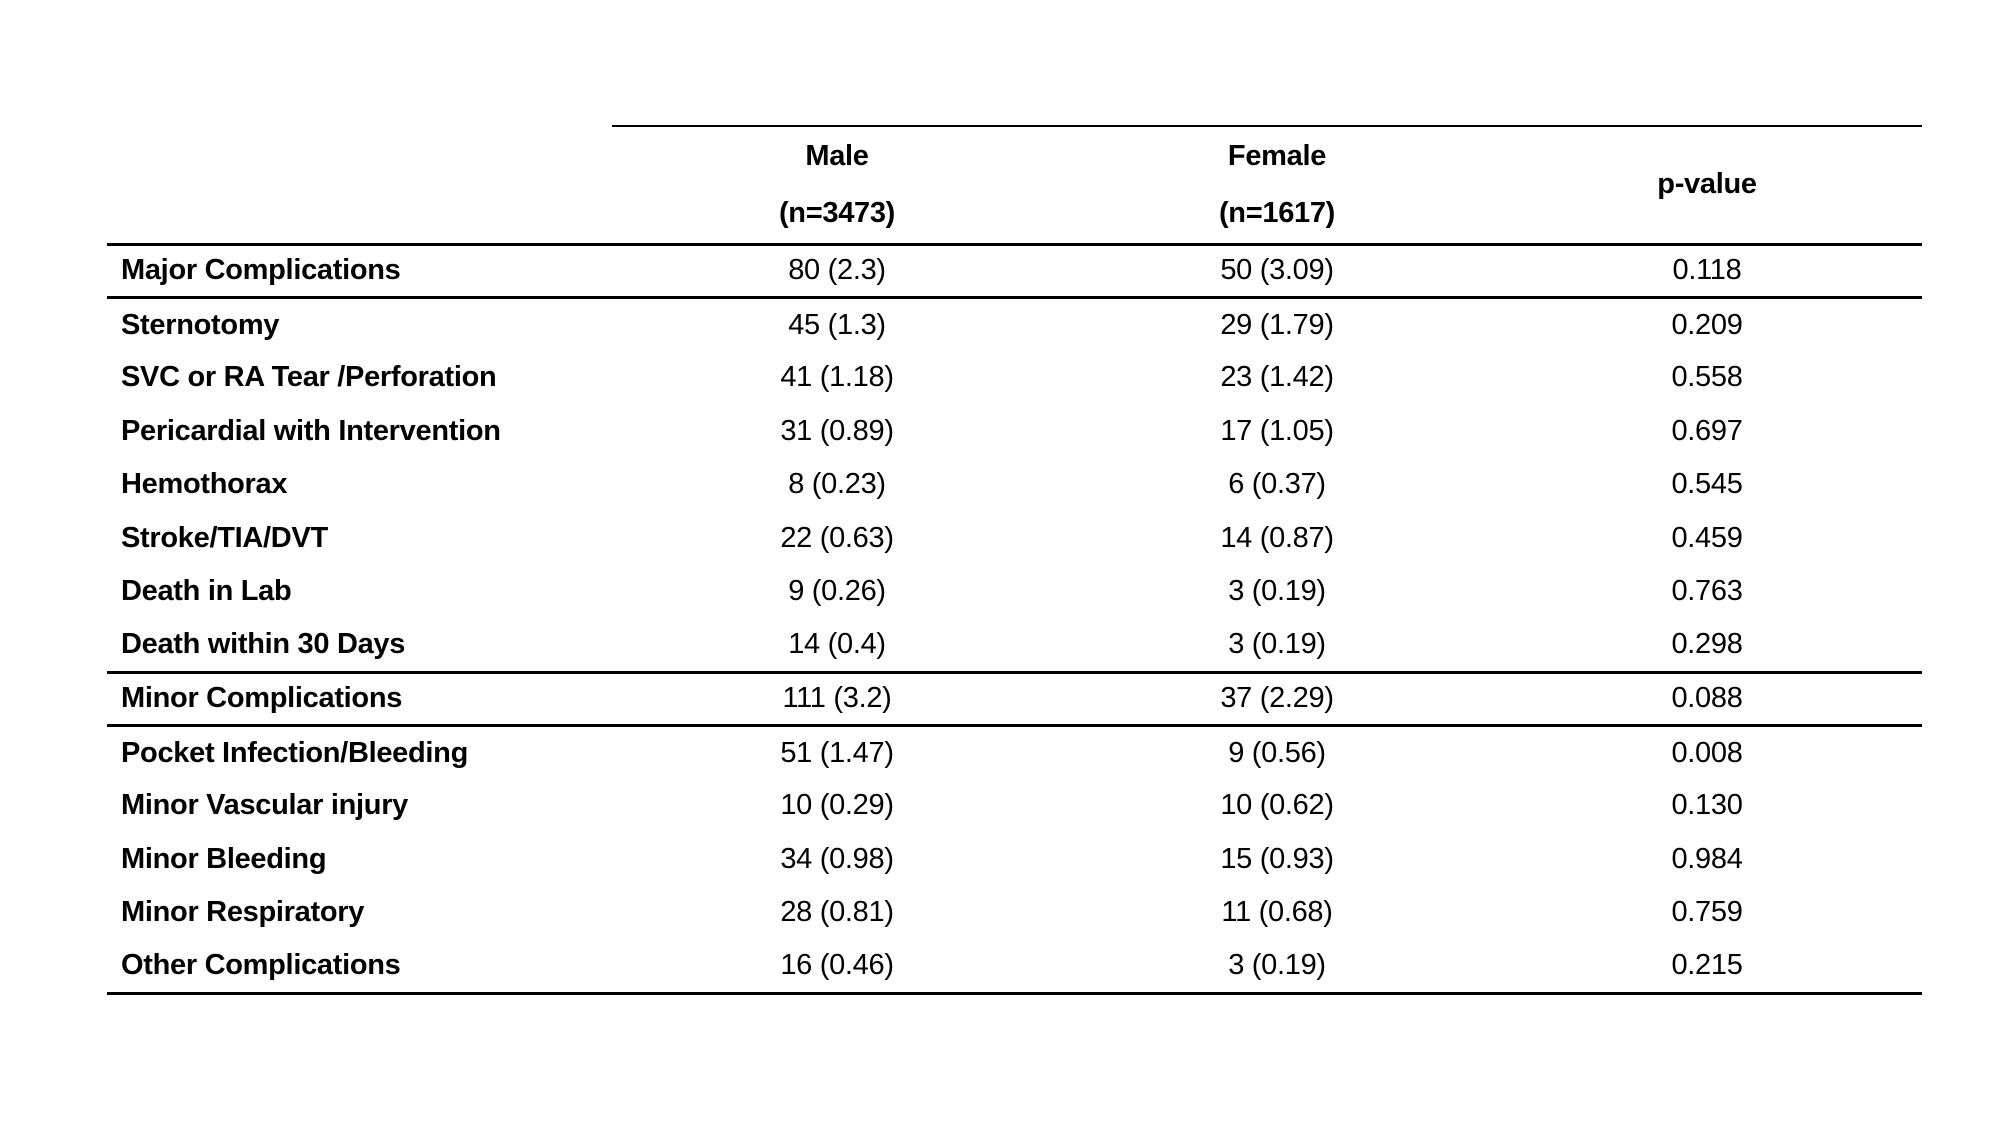  Describe the element at coordinates (1277, 377) in the screenshot. I see `female-value-cell: 23 (1.42)` at that location.